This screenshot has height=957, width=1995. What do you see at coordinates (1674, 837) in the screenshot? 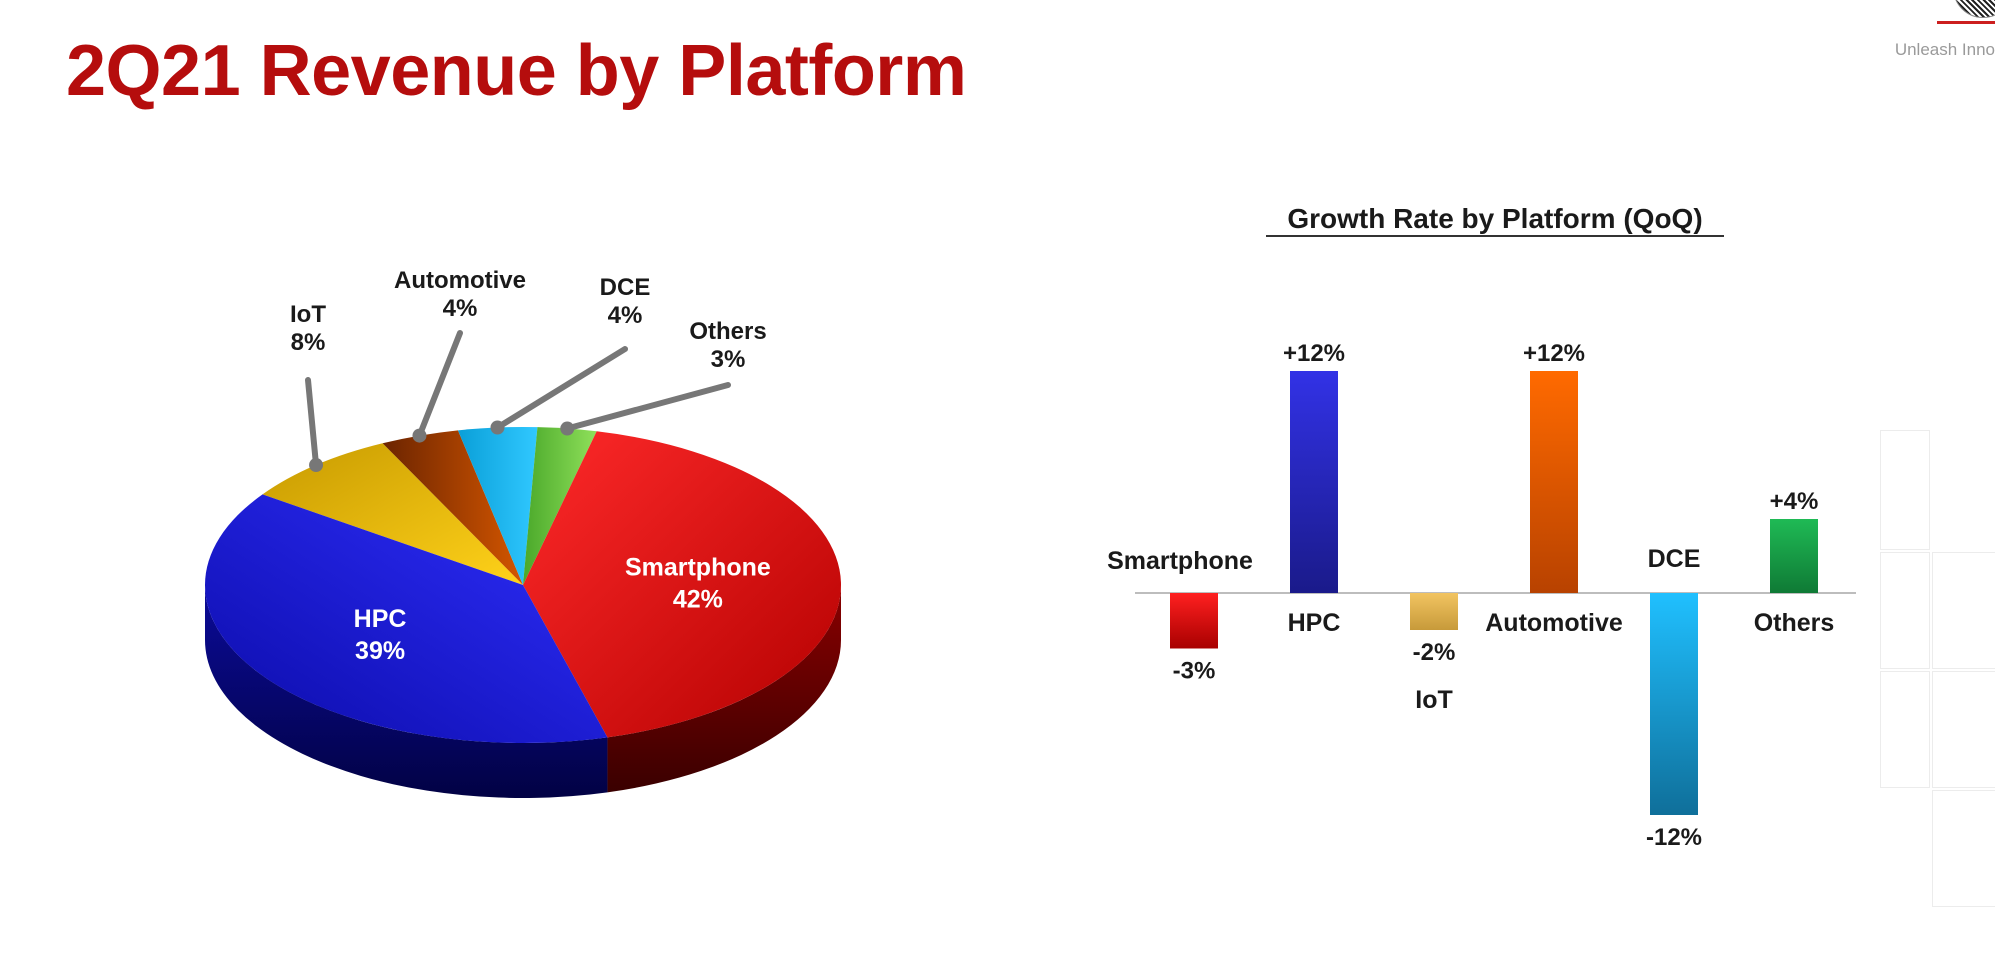
I see `bar-value-dce: -12%` at bounding box center [1674, 837].